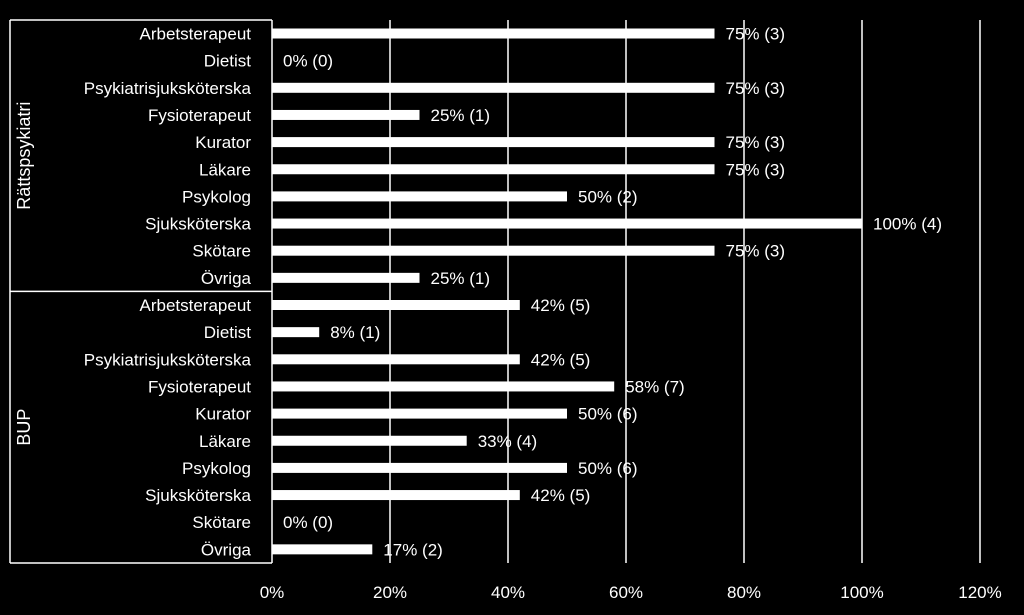  I want to click on bar-Rättspsykiatri-Arbetsterapeut, so click(493, 33).